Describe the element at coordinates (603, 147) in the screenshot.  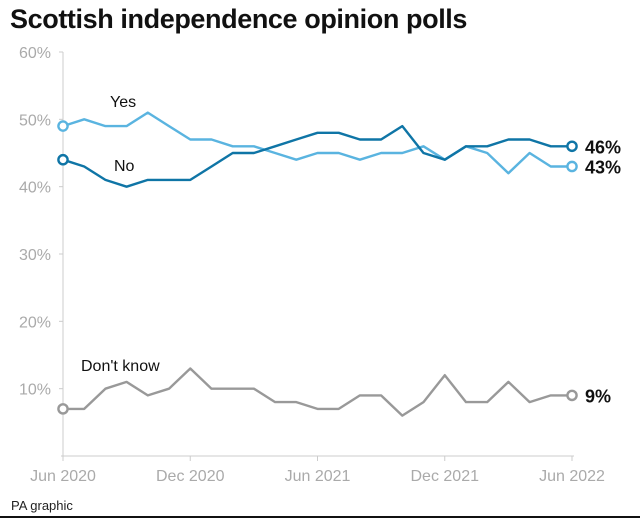
I see `end-value-label: 46%` at that location.